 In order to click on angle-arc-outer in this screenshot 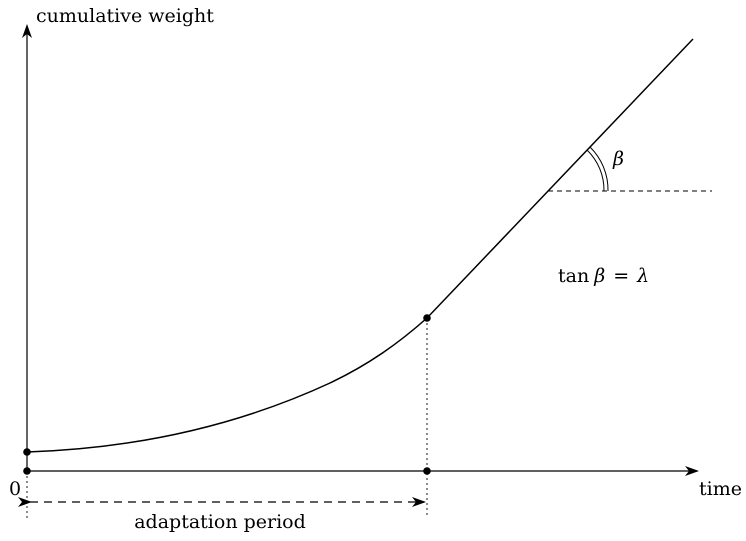, I will do `click(599, 169)`.